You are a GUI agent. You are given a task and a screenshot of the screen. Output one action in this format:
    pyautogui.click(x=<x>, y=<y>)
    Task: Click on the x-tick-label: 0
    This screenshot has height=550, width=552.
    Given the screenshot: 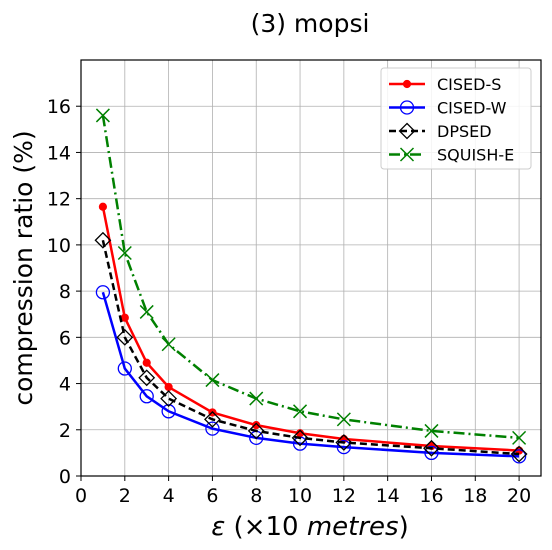 What is the action you would take?
    pyautogui.click(x=81, y=496)
    